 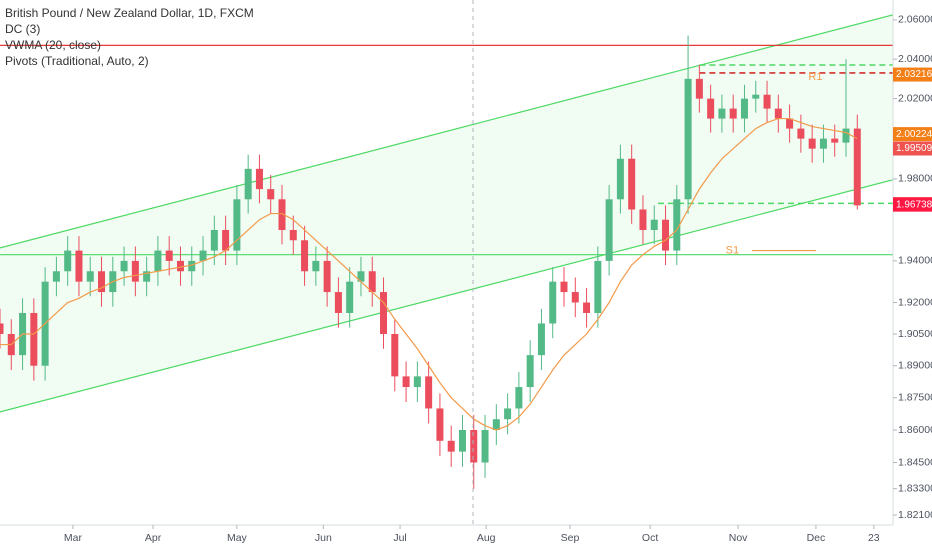 What do you see at coordinates (153, 538) in the screenshot?
I see `x-tick-label: Apr` at bounding box center [153, 538].